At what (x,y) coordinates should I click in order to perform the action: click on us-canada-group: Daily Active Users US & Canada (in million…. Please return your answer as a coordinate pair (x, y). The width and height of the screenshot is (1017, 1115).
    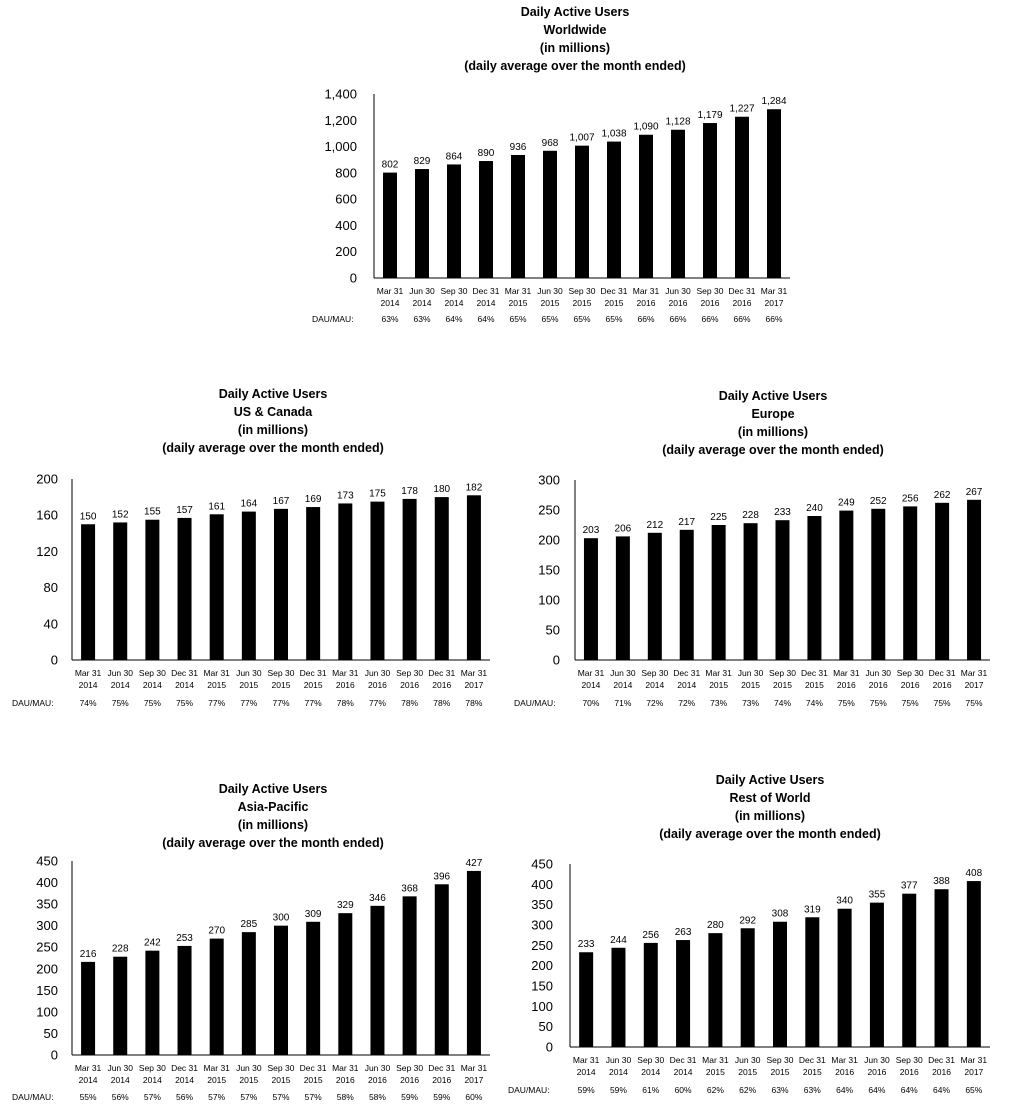
    Looking at the image, I should click on (251, 547).